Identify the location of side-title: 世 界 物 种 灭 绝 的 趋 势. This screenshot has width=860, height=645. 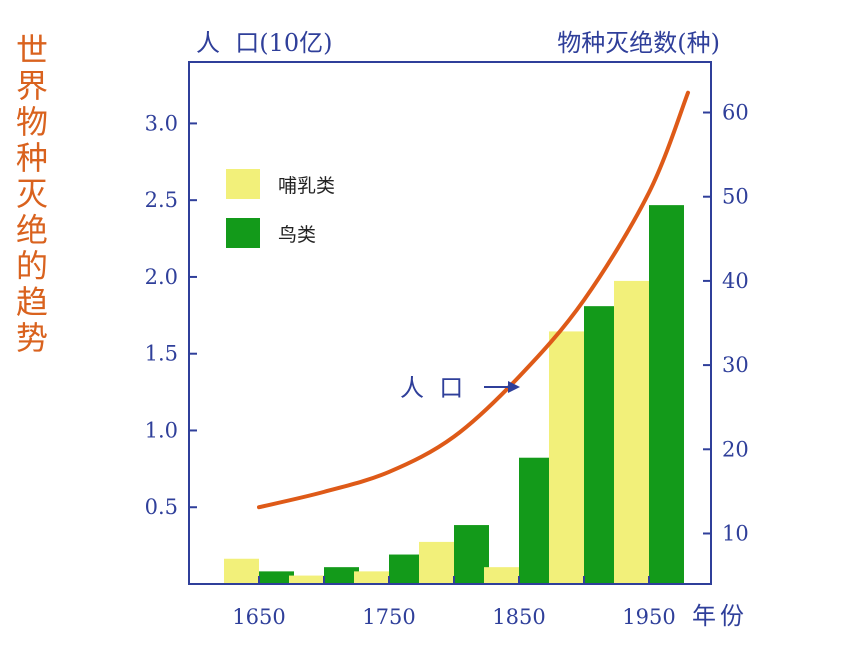
(32, 194).